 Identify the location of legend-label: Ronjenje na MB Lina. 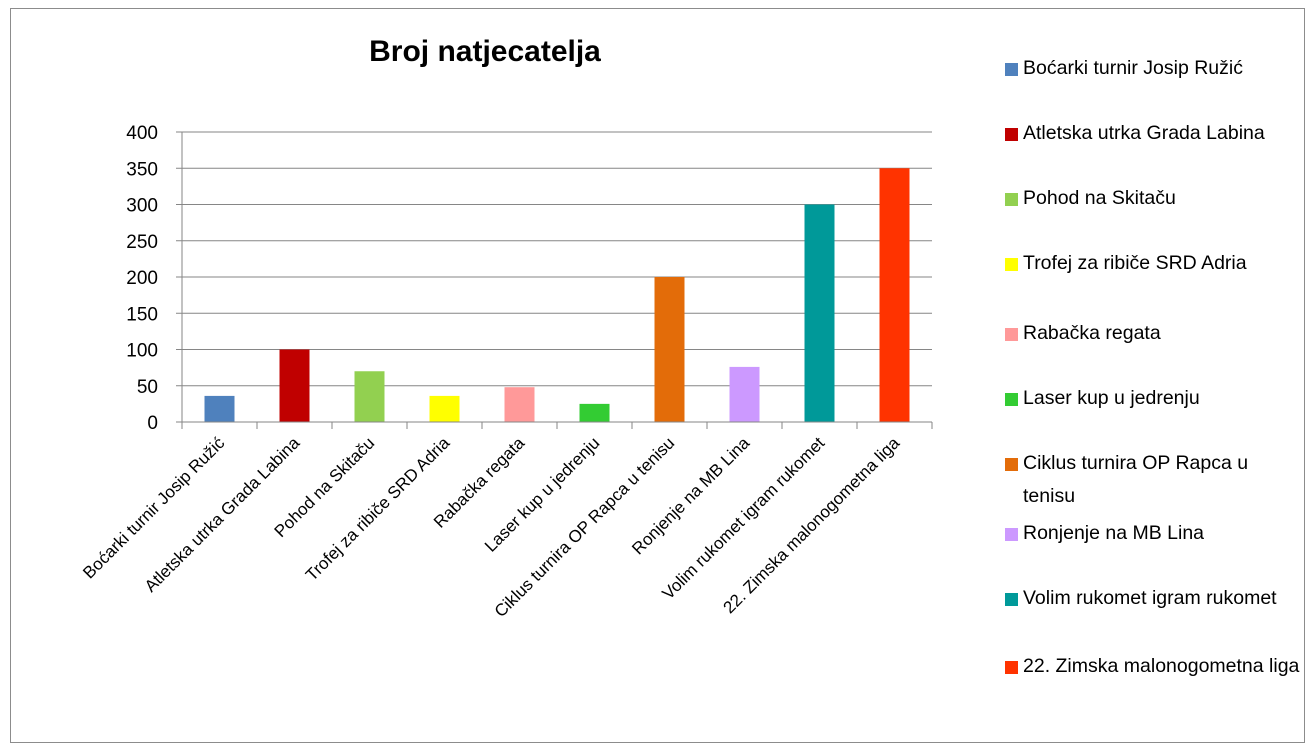
(1114, 533).